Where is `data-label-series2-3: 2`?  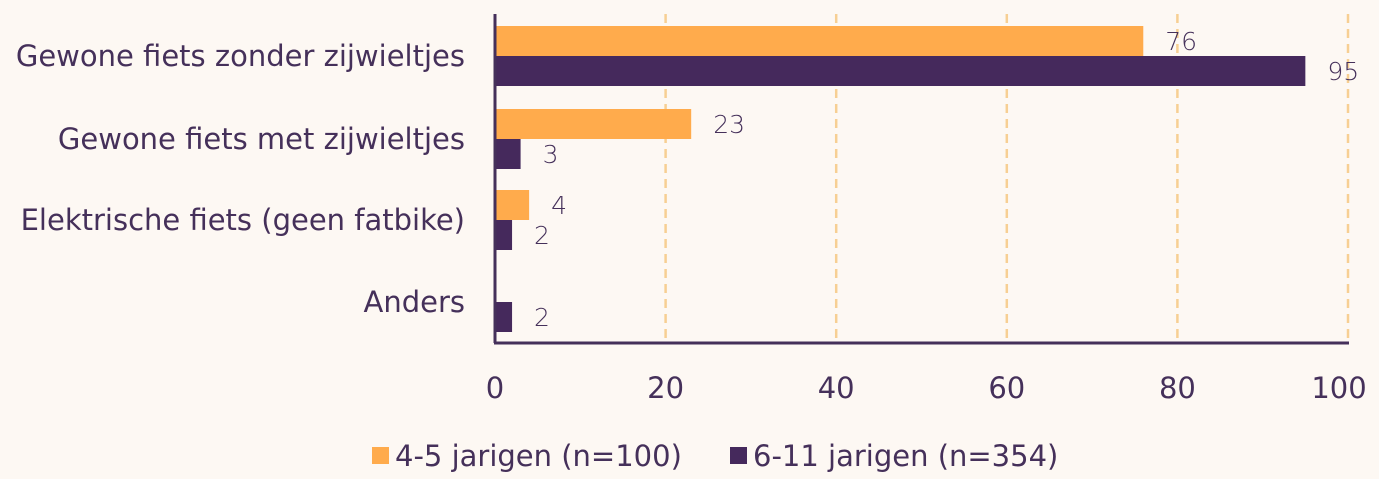 data-label-series2-3: 2 is located at coordinates (542, 235).